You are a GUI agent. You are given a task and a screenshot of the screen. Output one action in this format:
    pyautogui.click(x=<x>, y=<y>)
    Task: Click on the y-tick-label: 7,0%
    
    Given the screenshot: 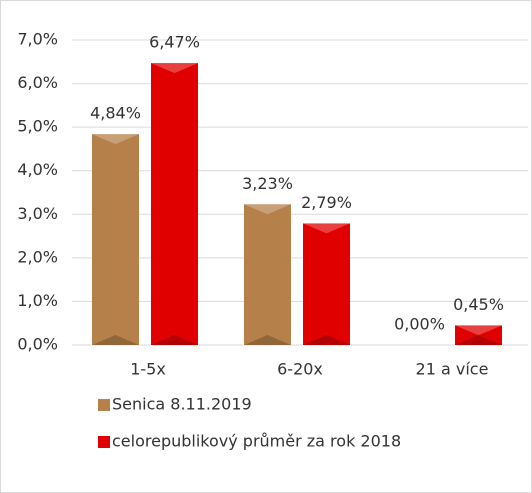 What is the action you would take?
    pyautogui.click(x=37, y=39)
    